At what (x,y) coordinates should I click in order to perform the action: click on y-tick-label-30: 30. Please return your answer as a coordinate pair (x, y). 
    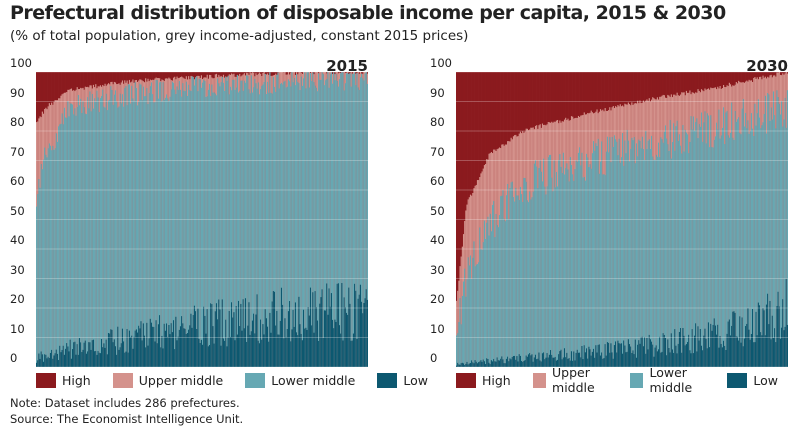
    Looking at the image, I should click on (437, 269).